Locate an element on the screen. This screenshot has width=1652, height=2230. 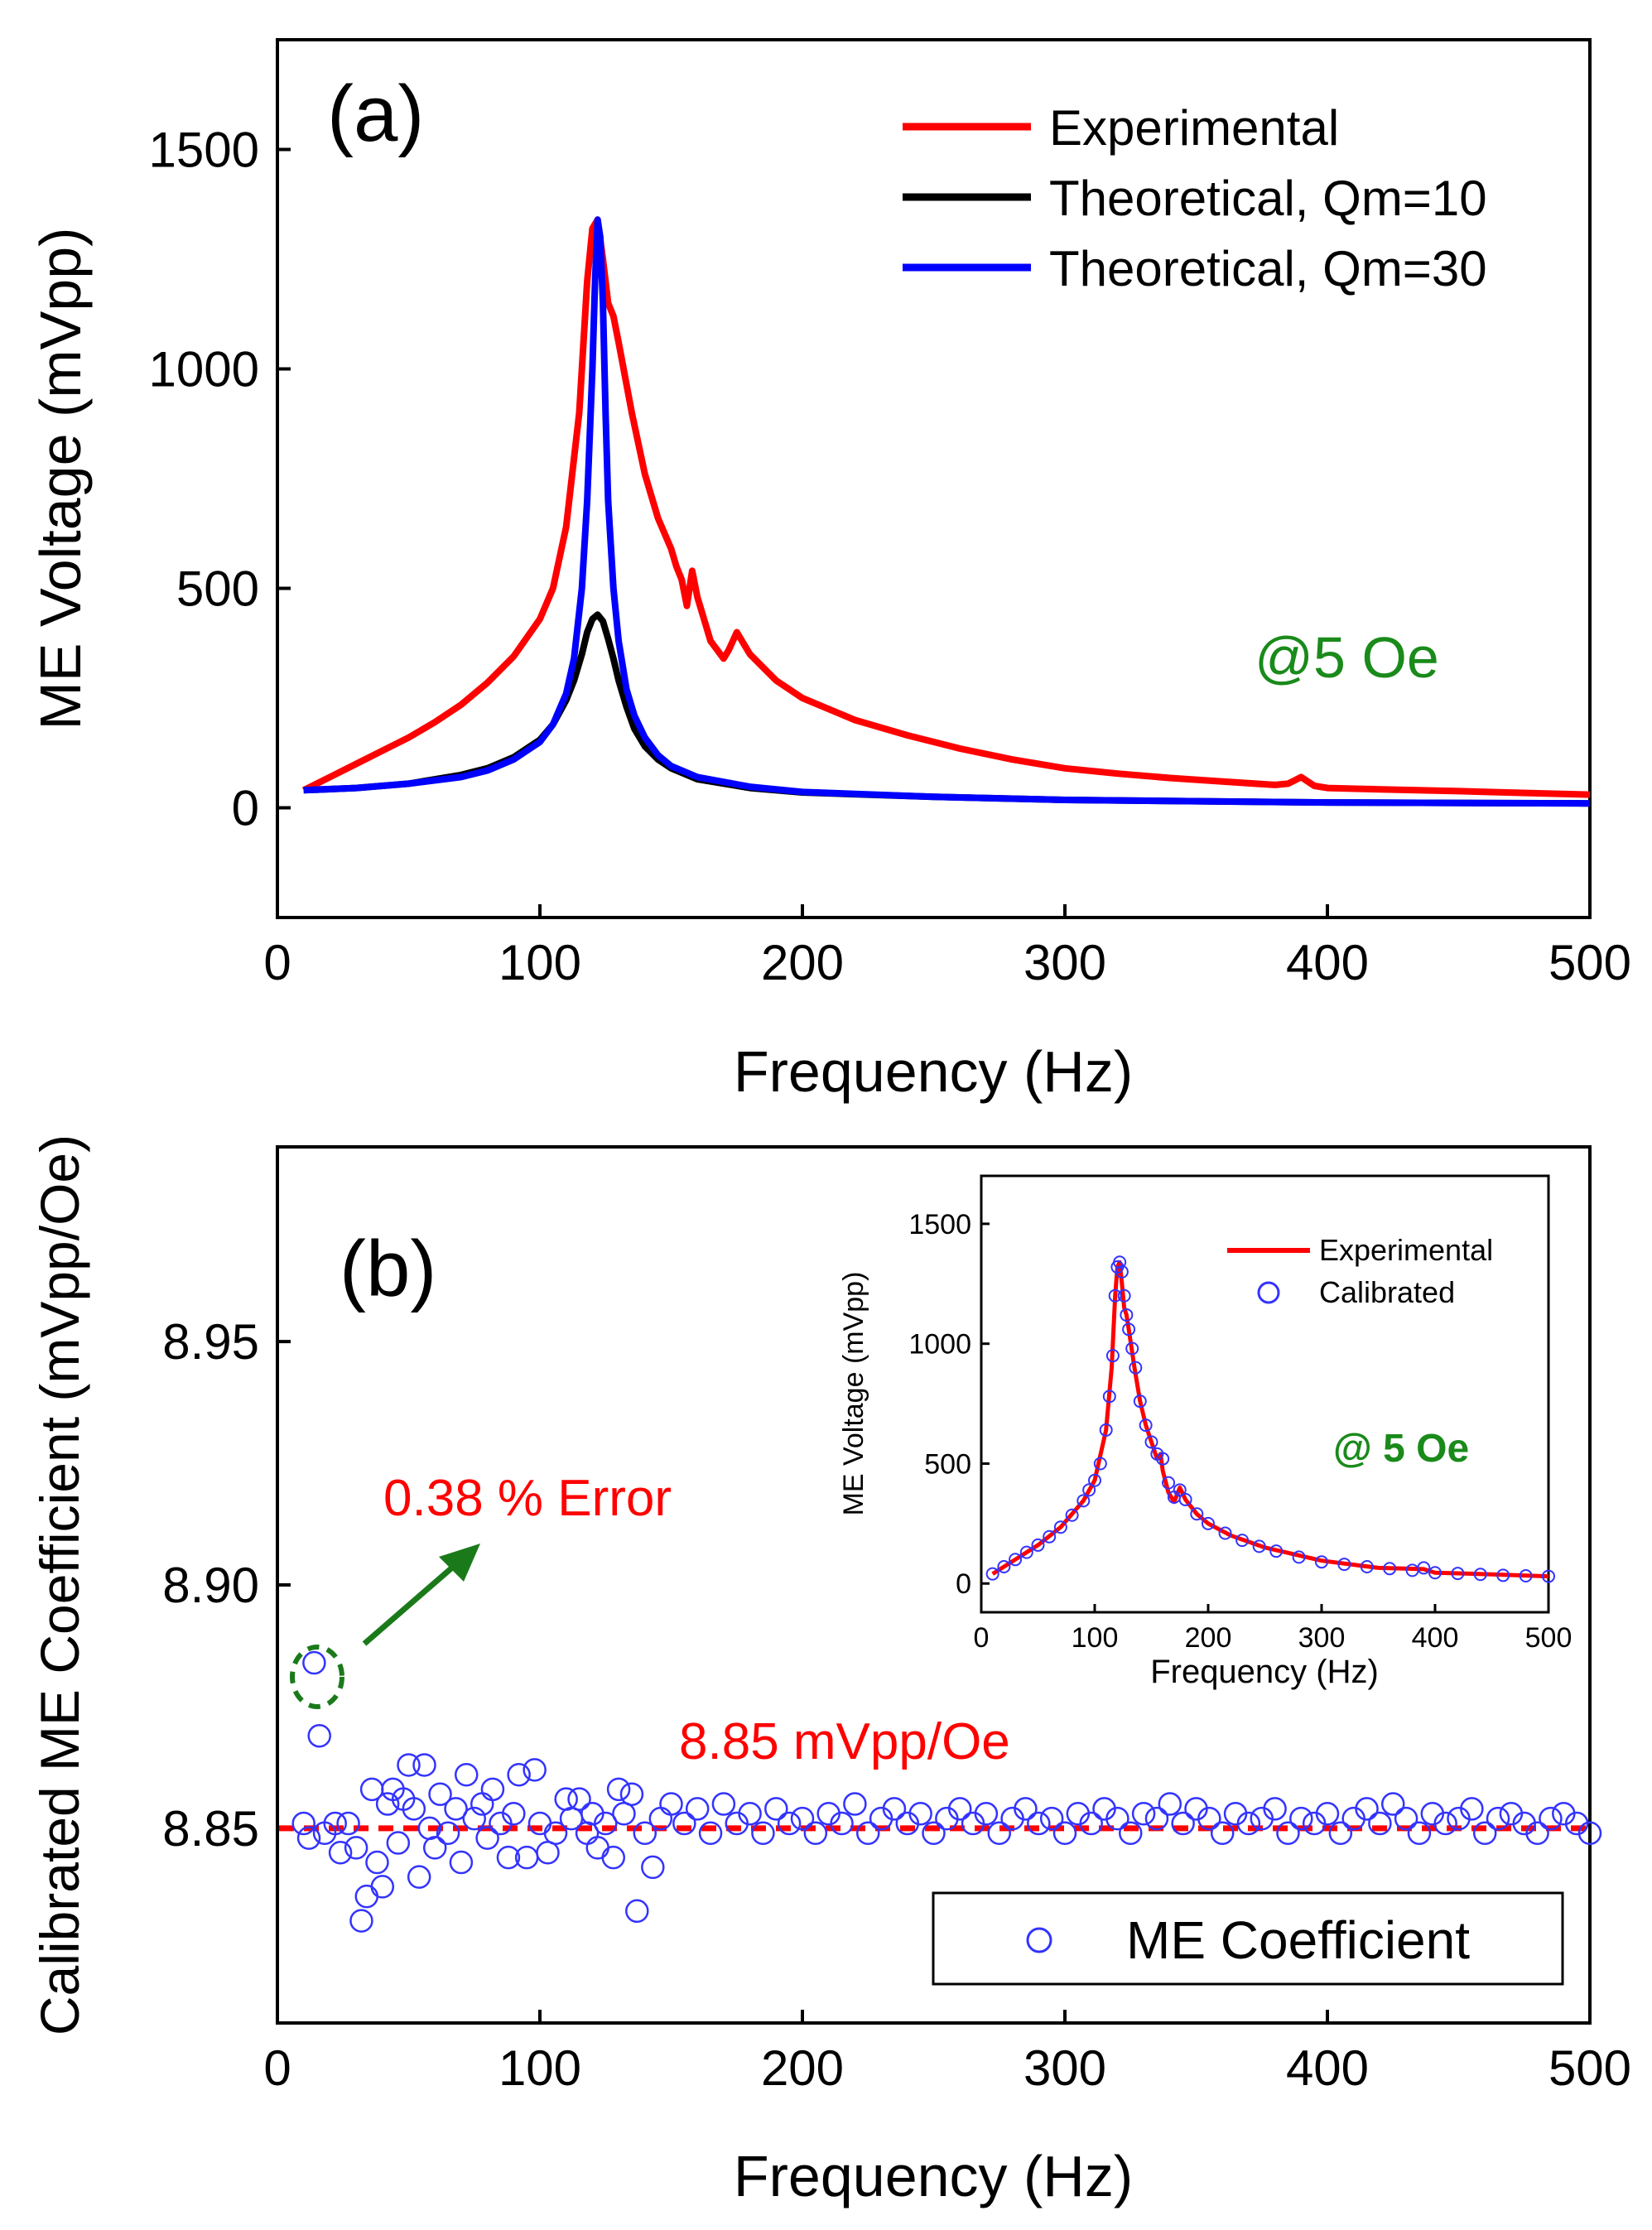
y-tick-label: 8.95 is located at coordinates (210, 1342).